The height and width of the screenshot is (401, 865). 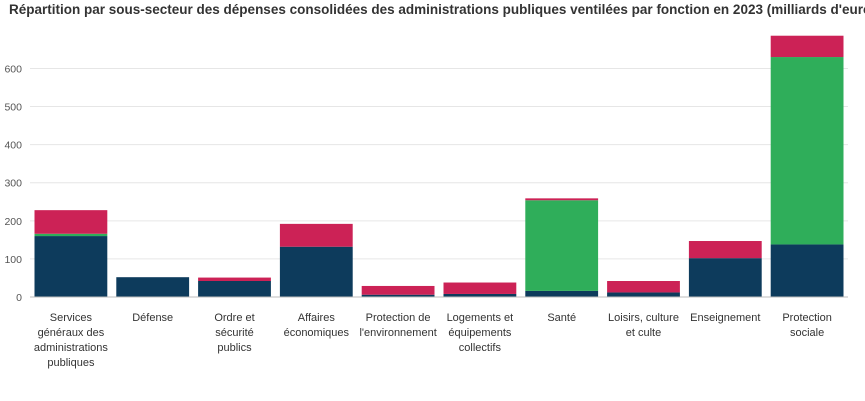 What do you see at coordinates (561, 318) in the screenshot?
I see `x-category-label: Santé` at bounding box center [561, 318].